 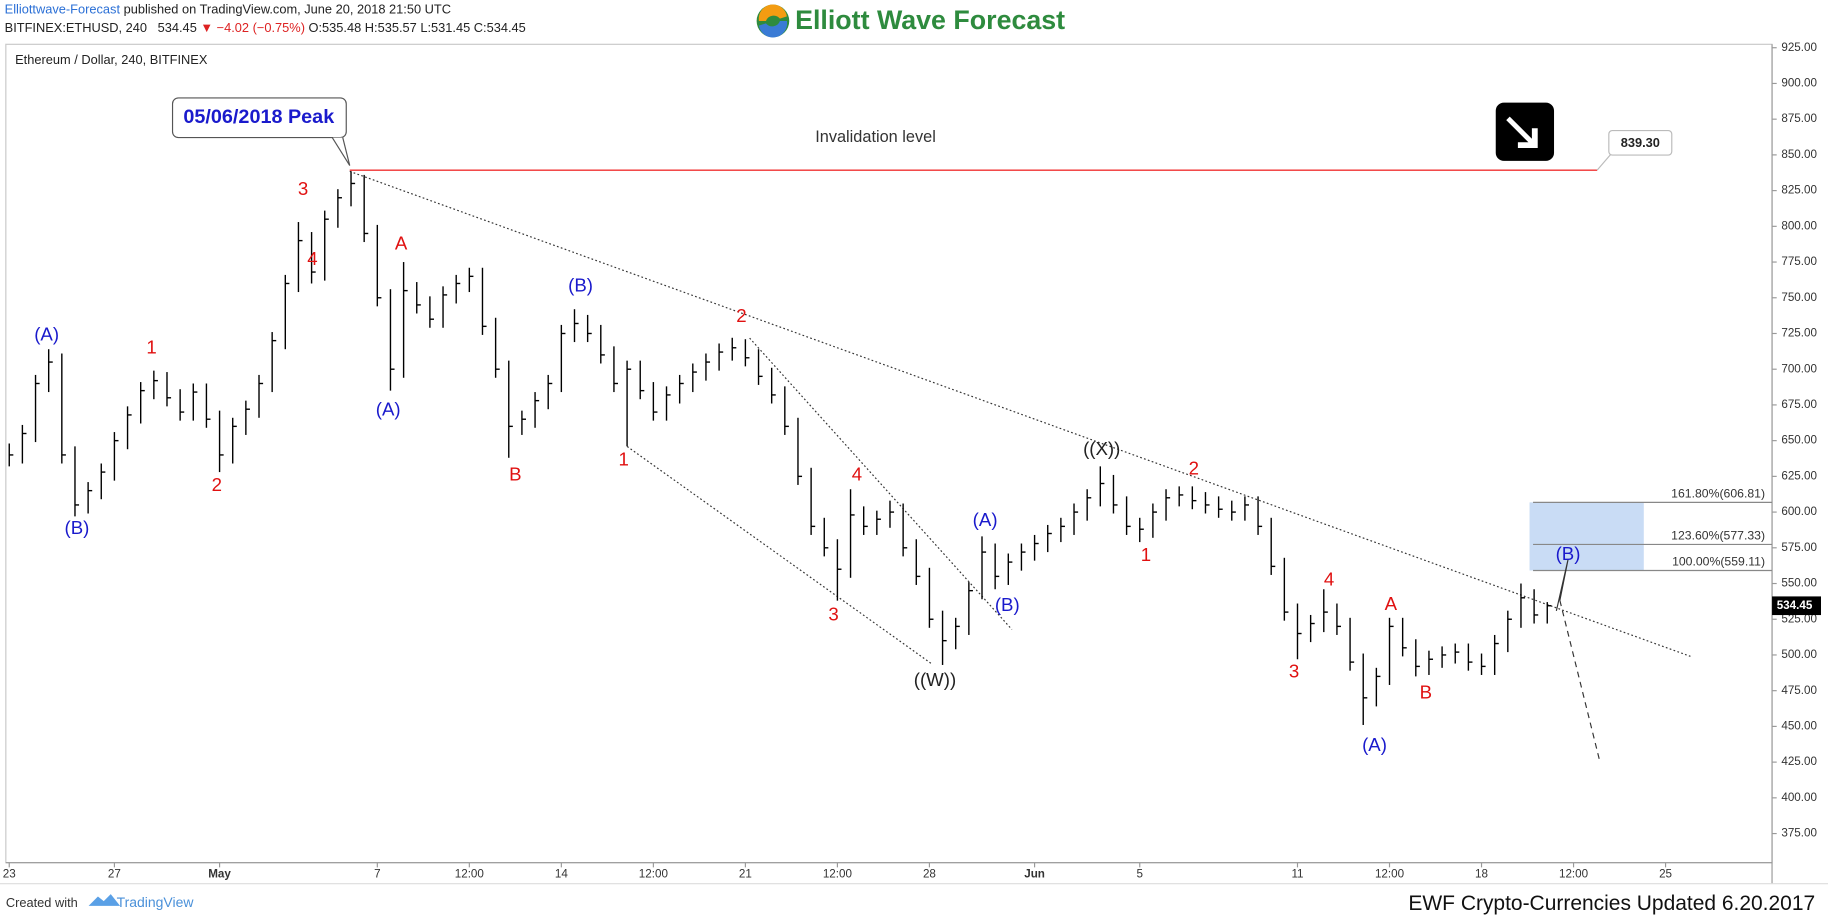 I want to click on x-tick-label: 28, so click(x=929, y=873).